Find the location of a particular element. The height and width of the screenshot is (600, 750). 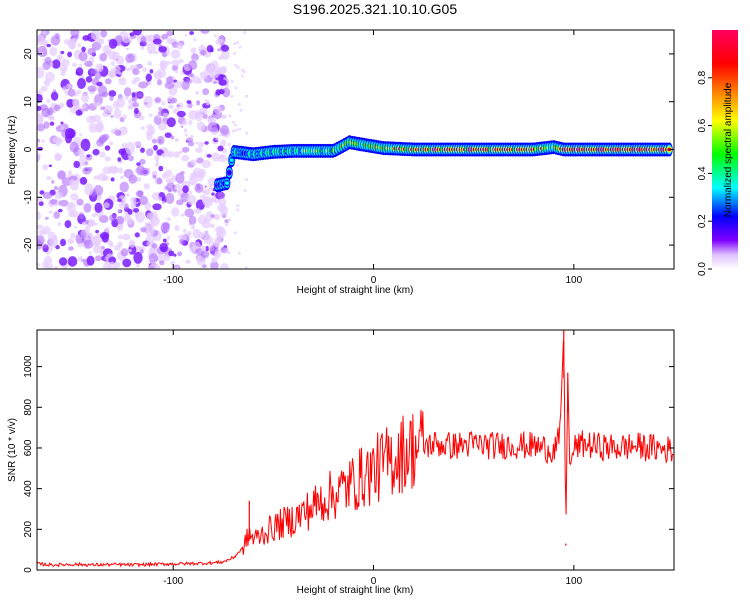

colorbar-tick-label: 0.4 is located at coordinates (702, 173).